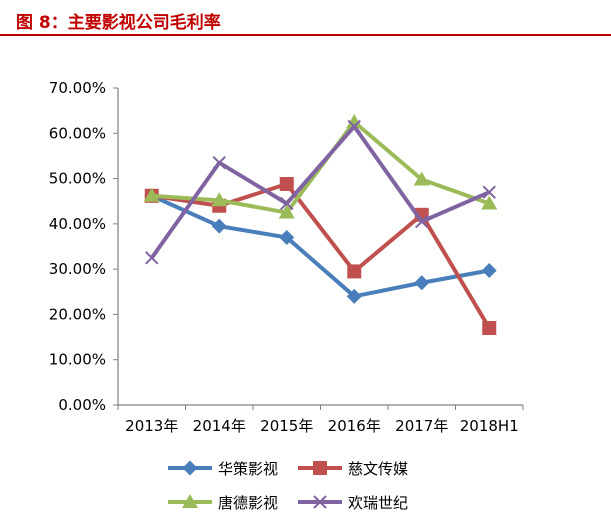  I want to click on figure-title: 图 8：主要影视公司毛利率, so click(118, 23).